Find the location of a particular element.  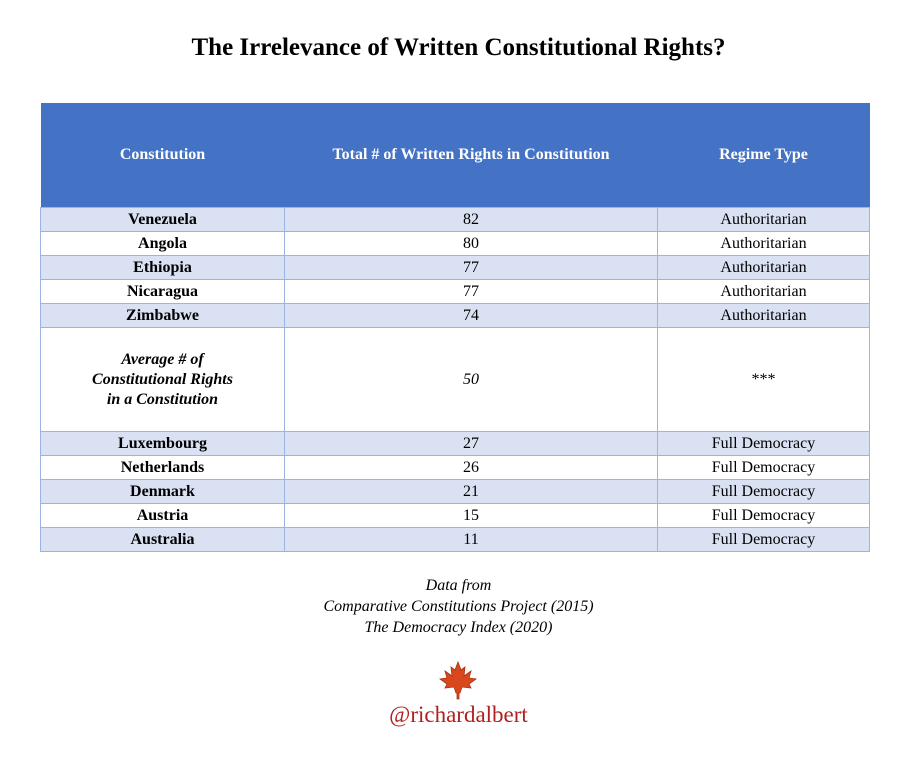

table-cell: 80 is located at coordinates (471, 243).